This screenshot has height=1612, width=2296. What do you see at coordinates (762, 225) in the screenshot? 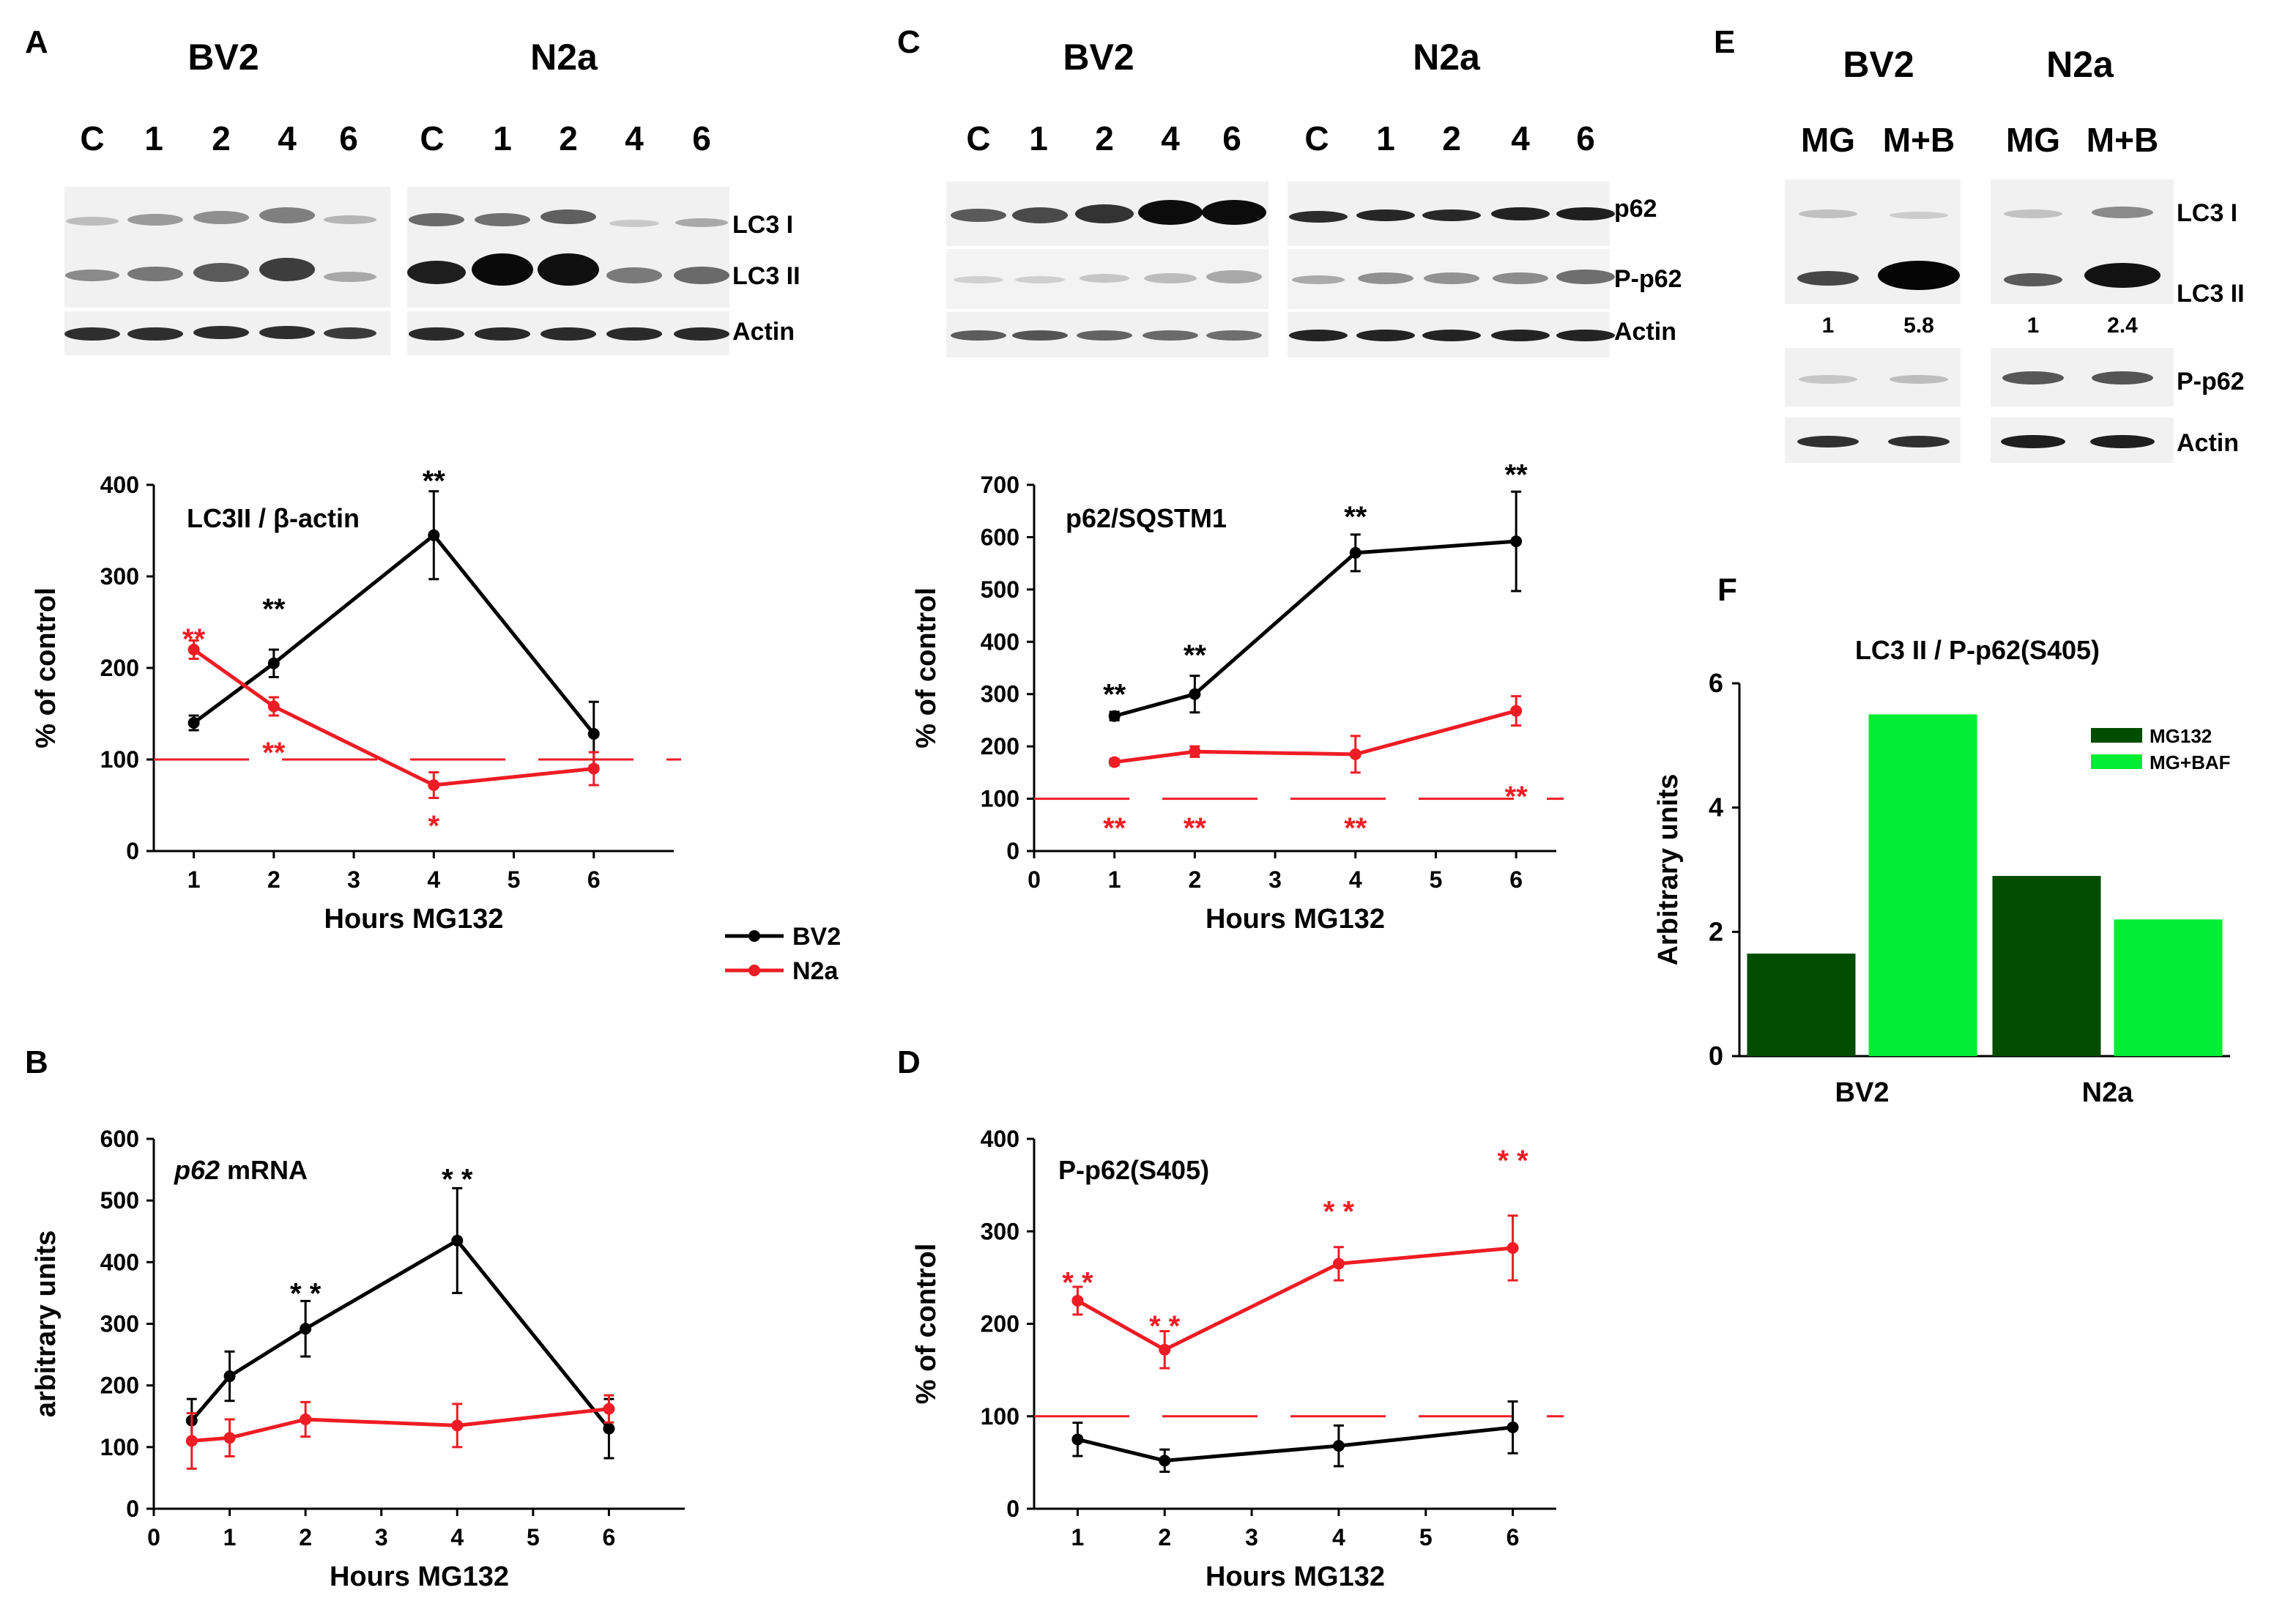
I see `blot-a-band-label: LC3 I` at bounding box center [762, 225].